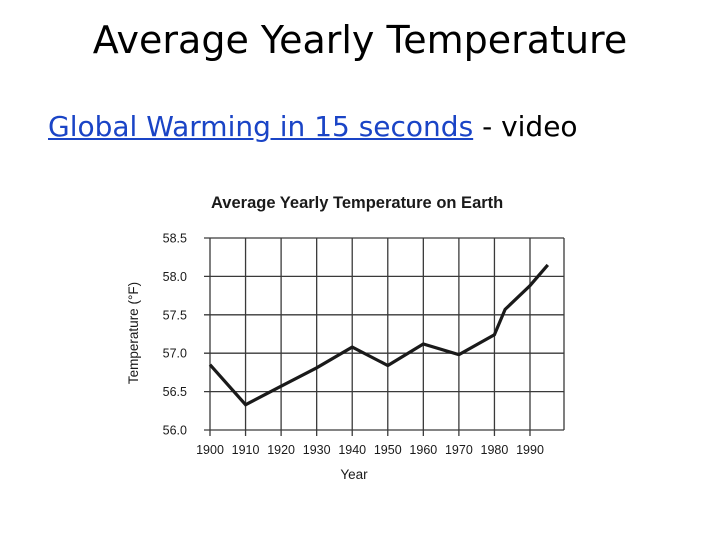  Describe the element at coordinates (357, 203) in the screenshot. I see `chart-title: Average Yearly Temperature on Earth` at that location.